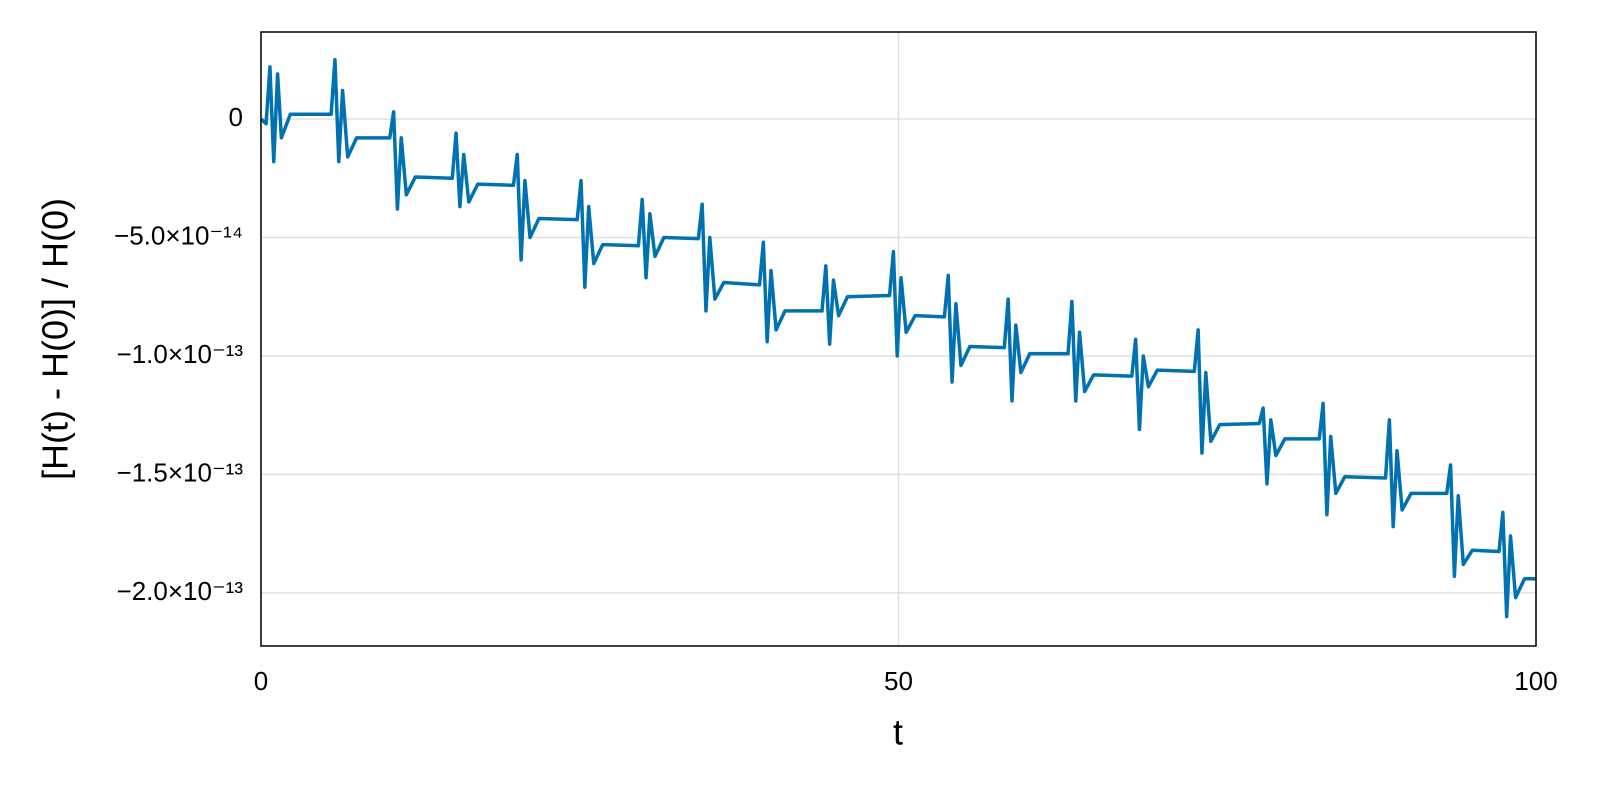  I want to click on y-tick-label: −5.0×10⁻¹⁴, so click(178, 235).